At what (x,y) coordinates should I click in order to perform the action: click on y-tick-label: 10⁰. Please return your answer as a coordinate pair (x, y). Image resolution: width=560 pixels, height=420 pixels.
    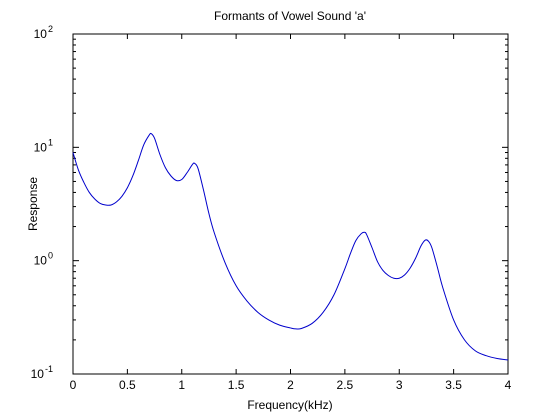
    Looking at the image, I should click on (43, 259).